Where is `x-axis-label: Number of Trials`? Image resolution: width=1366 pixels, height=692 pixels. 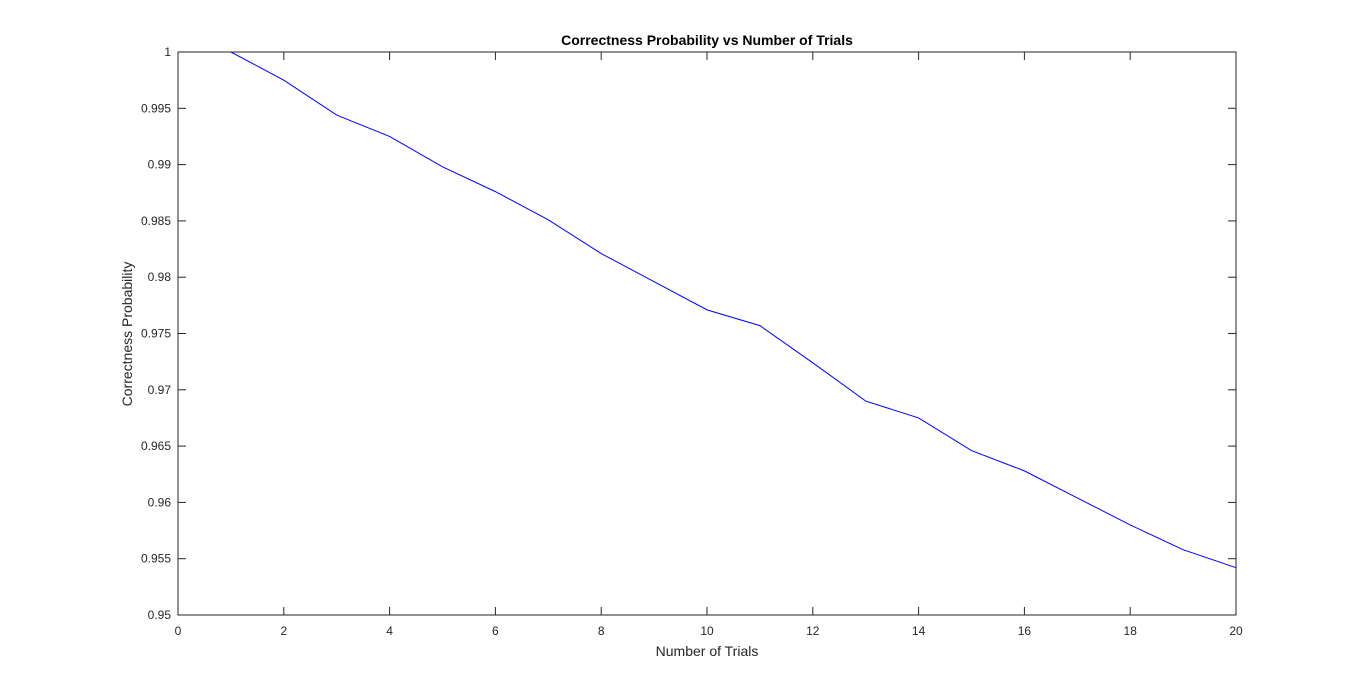 x-axis-label: Number of Trials is located at coordinates (707, 651).